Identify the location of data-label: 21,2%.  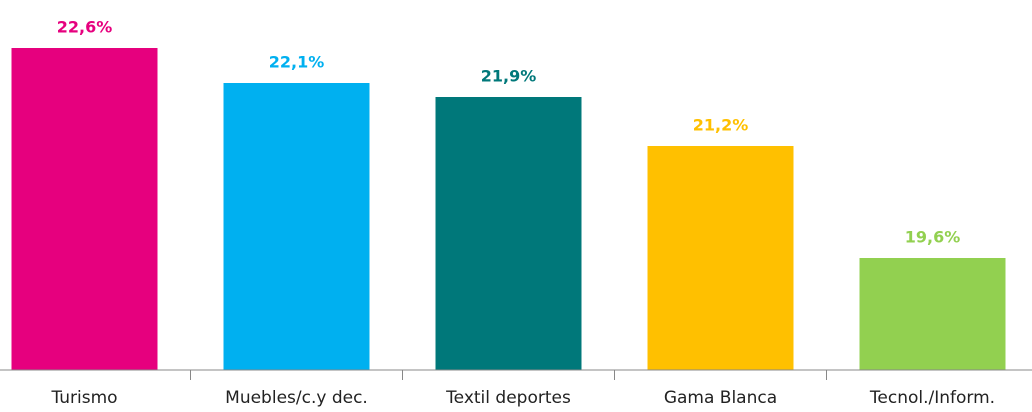
(721, 125).